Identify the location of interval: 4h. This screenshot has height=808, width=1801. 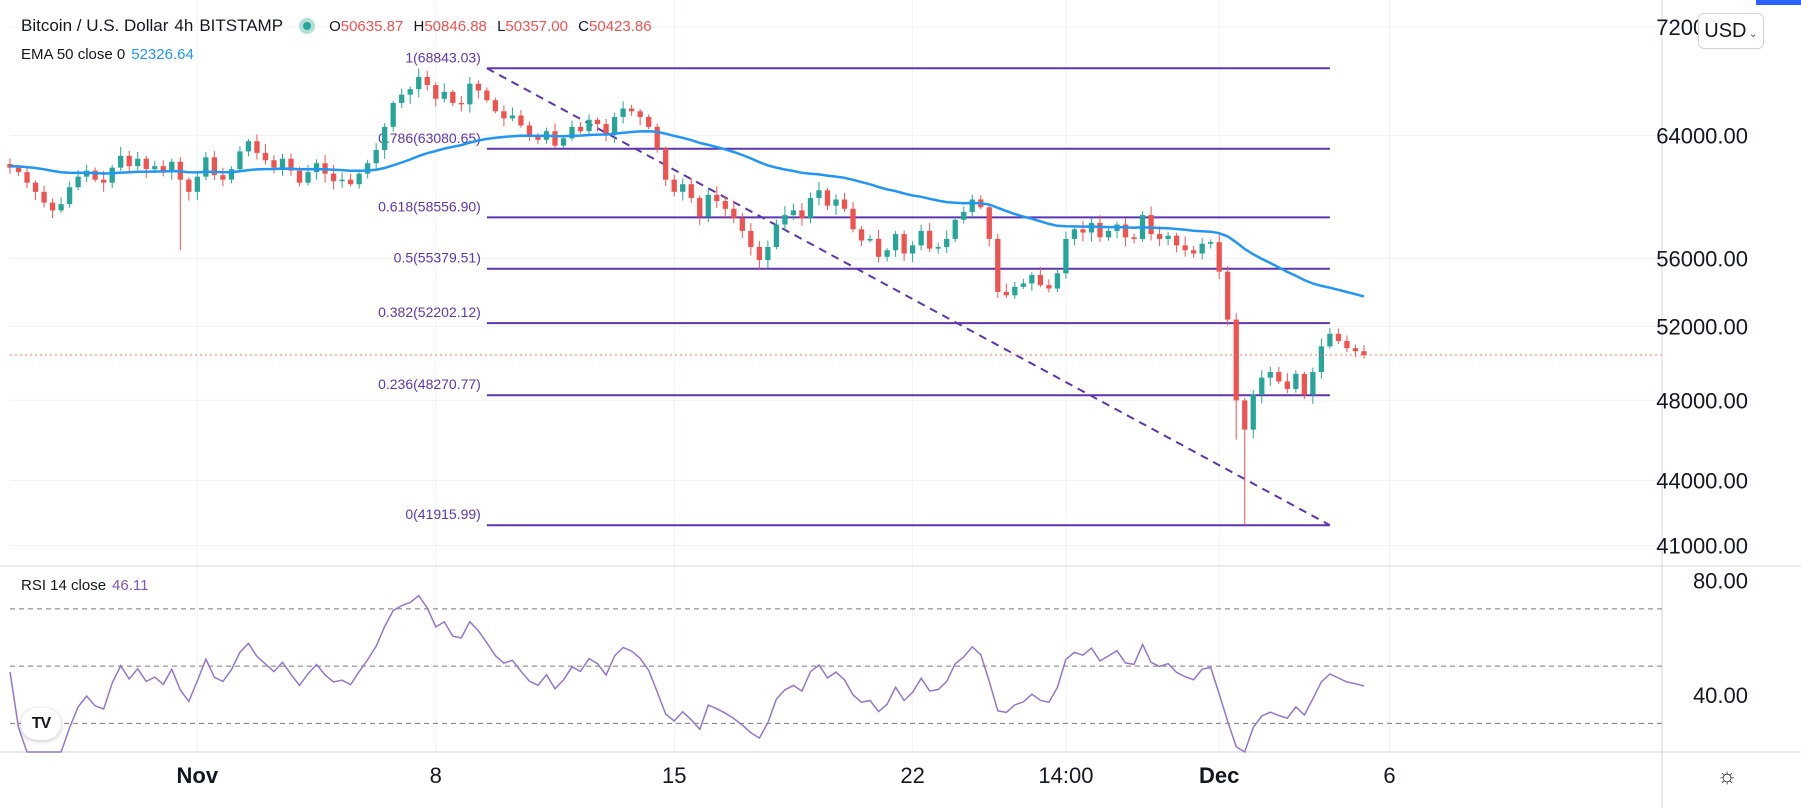
(184, 25).